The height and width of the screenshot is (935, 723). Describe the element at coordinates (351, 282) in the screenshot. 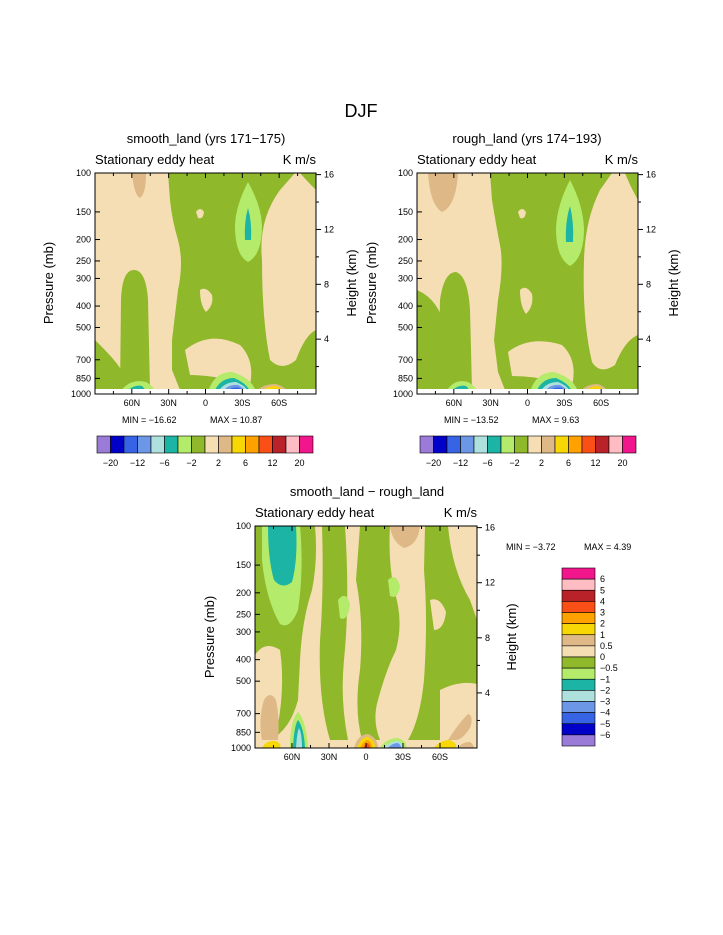

I see `panel-a-ylabel-right: Height (km)` at that location.